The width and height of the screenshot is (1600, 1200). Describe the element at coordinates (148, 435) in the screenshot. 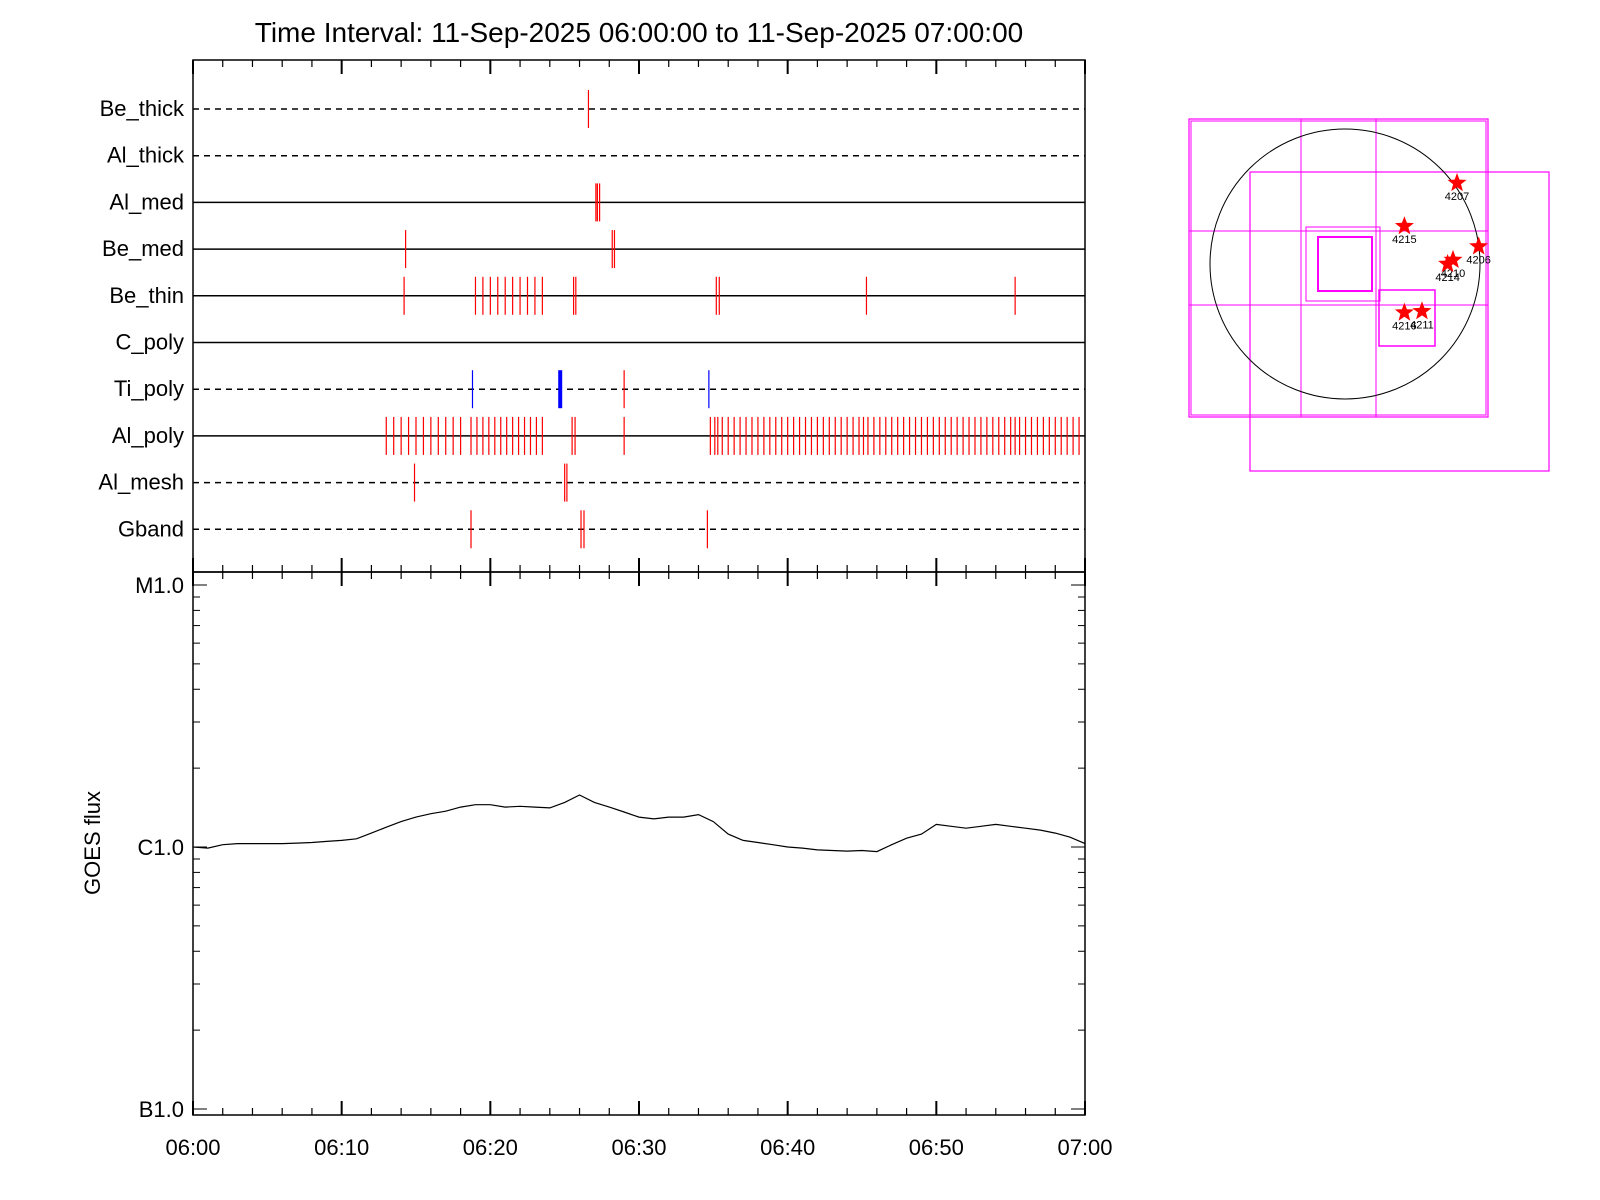

I see `filter-label: Al_poly` at that location.